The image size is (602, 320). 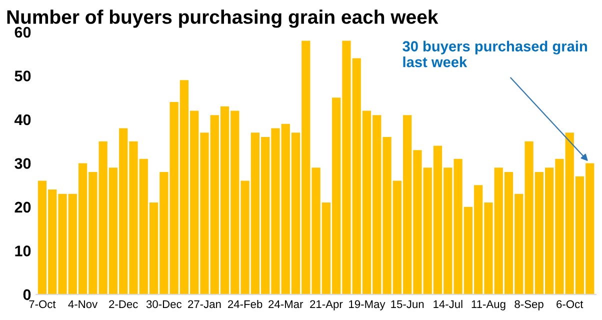 What do you see at coordinates (407, 304) in the screenshot?
I see `x-tick-label: 15-Jun` at bounding box center [407, 304].